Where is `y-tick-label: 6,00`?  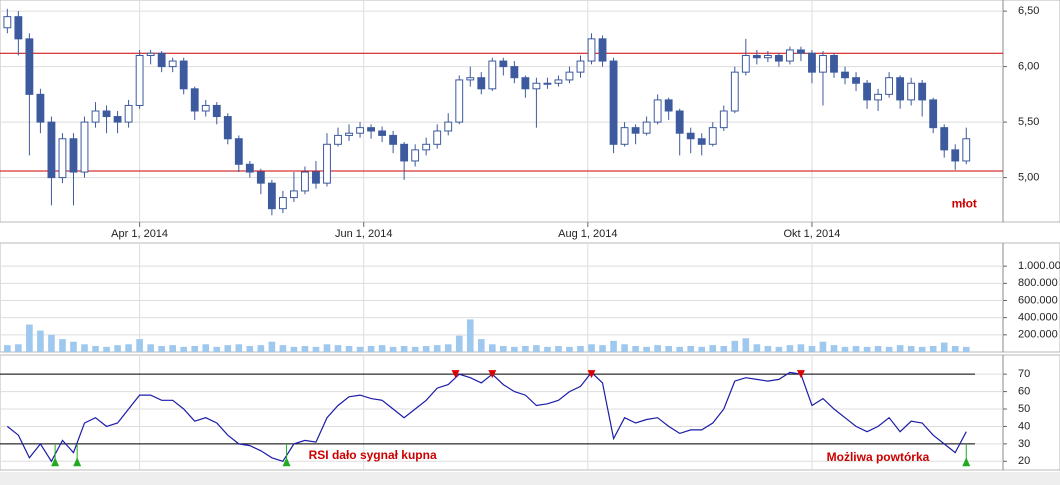
y-tick-label: 6,00 is located at coordinates (1028, 67).